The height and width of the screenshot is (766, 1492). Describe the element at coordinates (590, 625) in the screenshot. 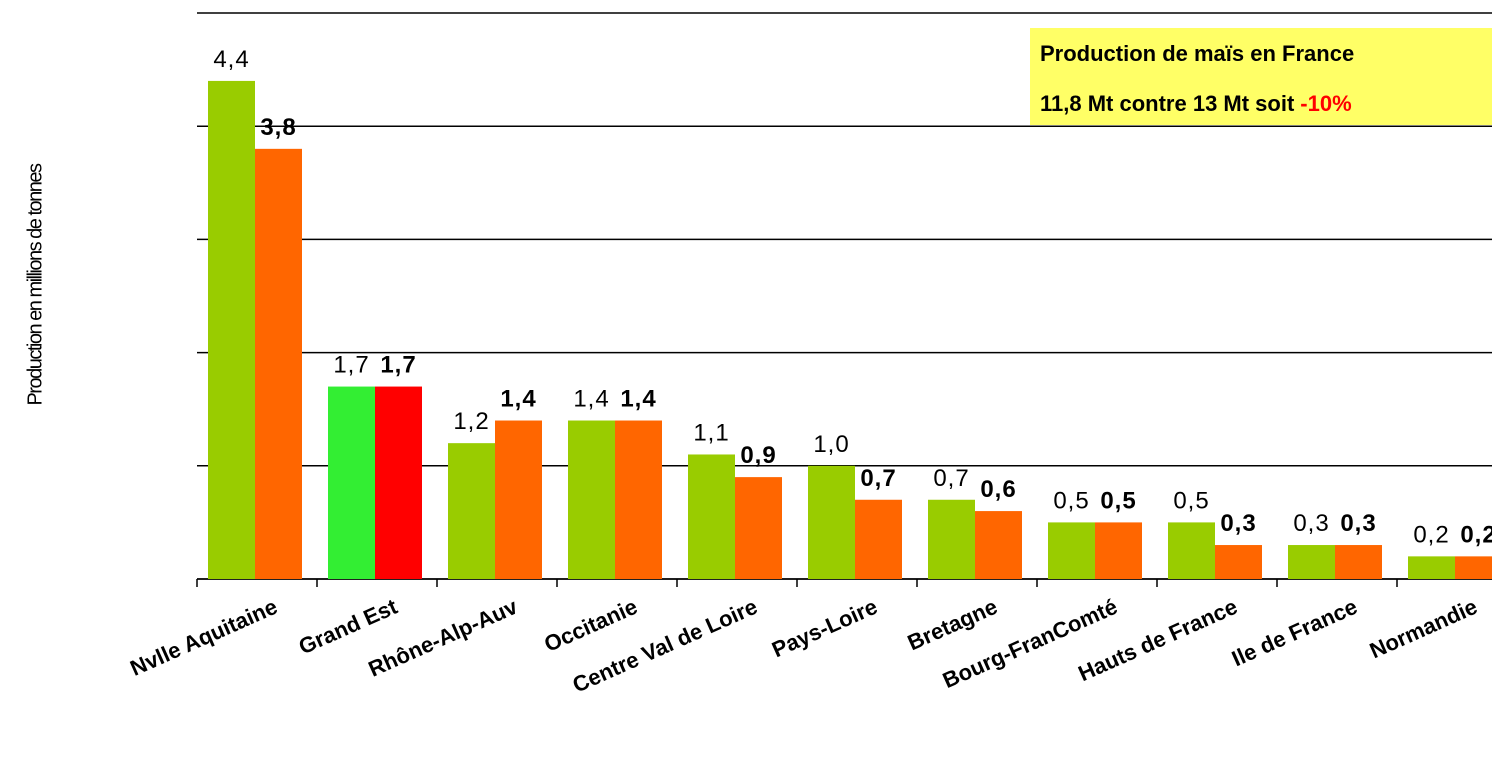

I see `x-tick-label: Occitanie` at that location.